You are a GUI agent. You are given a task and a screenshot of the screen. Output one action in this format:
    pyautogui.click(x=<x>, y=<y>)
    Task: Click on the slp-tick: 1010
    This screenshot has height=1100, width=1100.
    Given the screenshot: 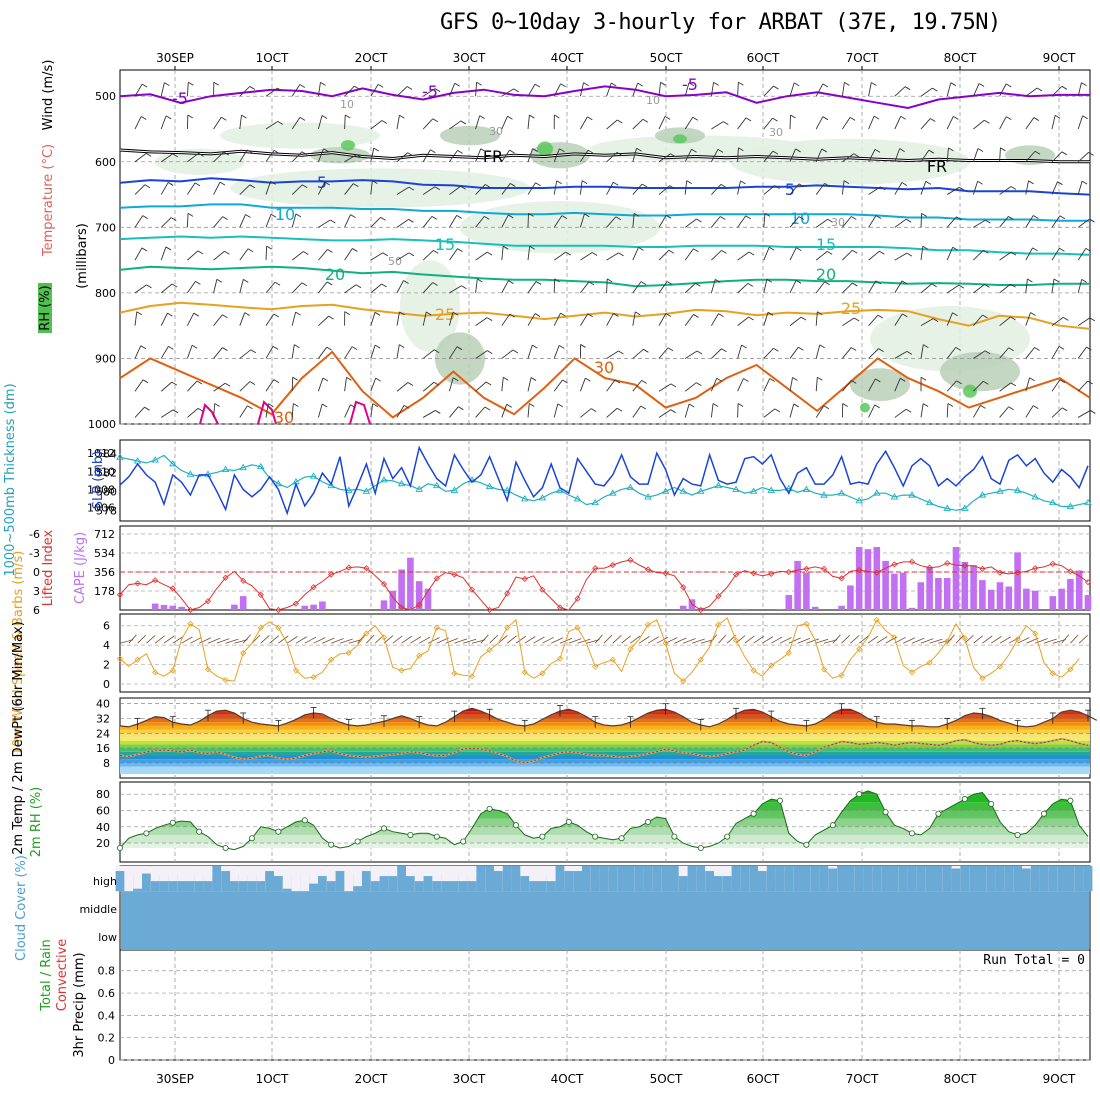 What is the action you would take?
    pyautogui.click(x=101, y=471)
    